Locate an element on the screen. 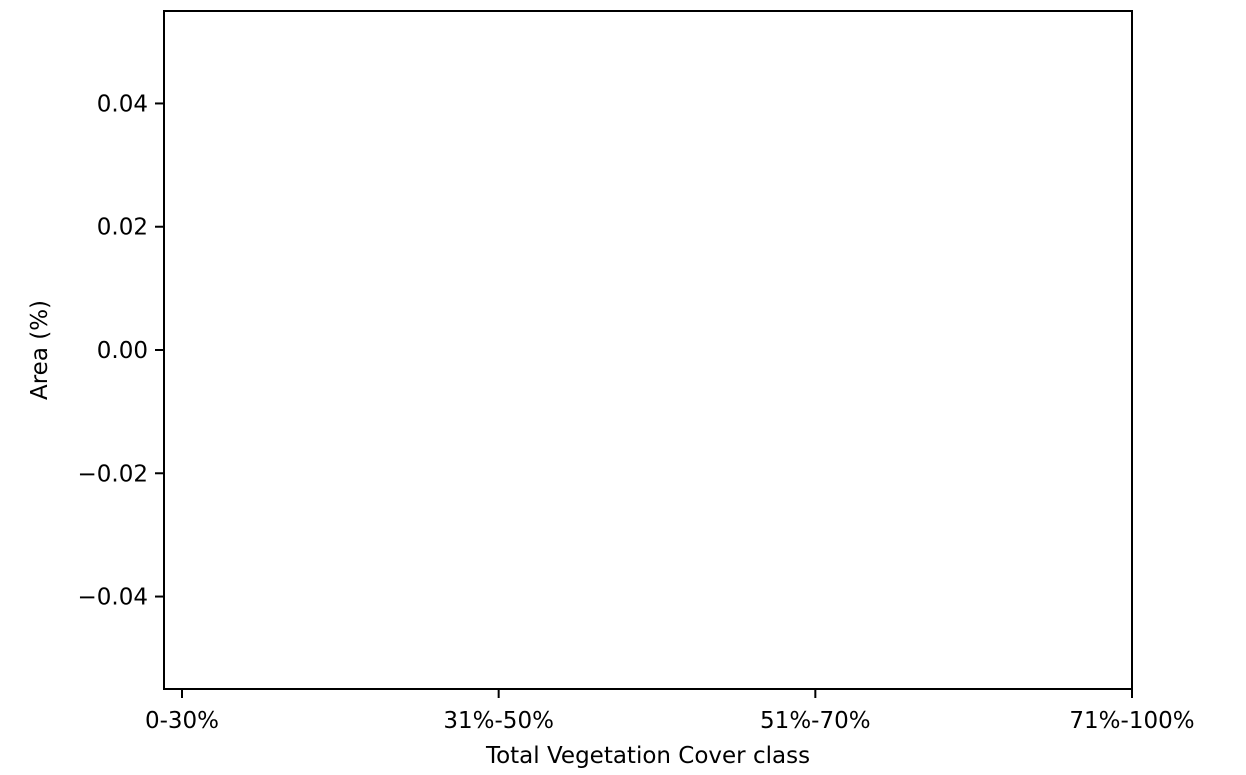  x-tick-label: 0-30% is located at coordinates (182, 721).